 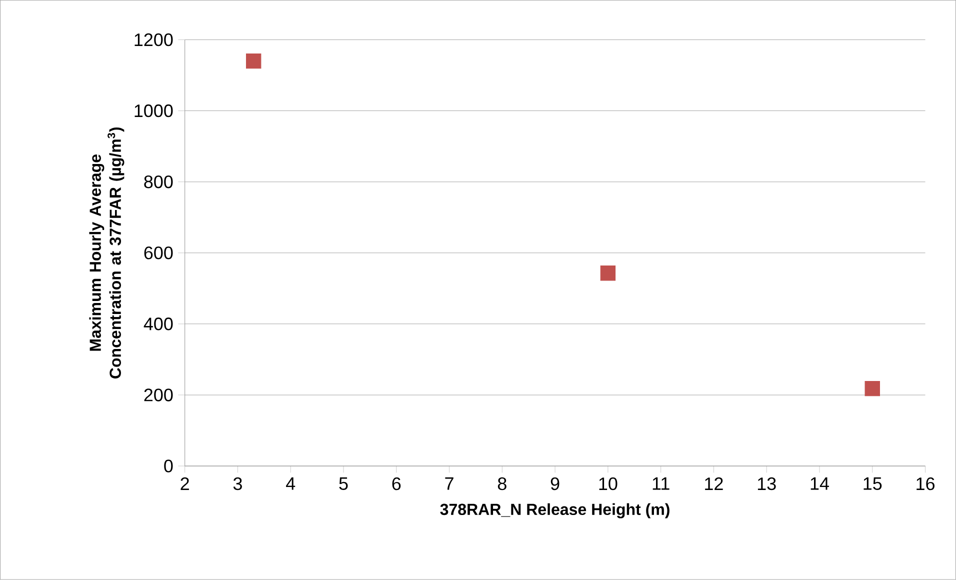 What do you see at coordinates (555, 510) in the screenshot?
I see `x-axis-title: 378RAR_N Release Height (m)` at bounding box center [555, 510].